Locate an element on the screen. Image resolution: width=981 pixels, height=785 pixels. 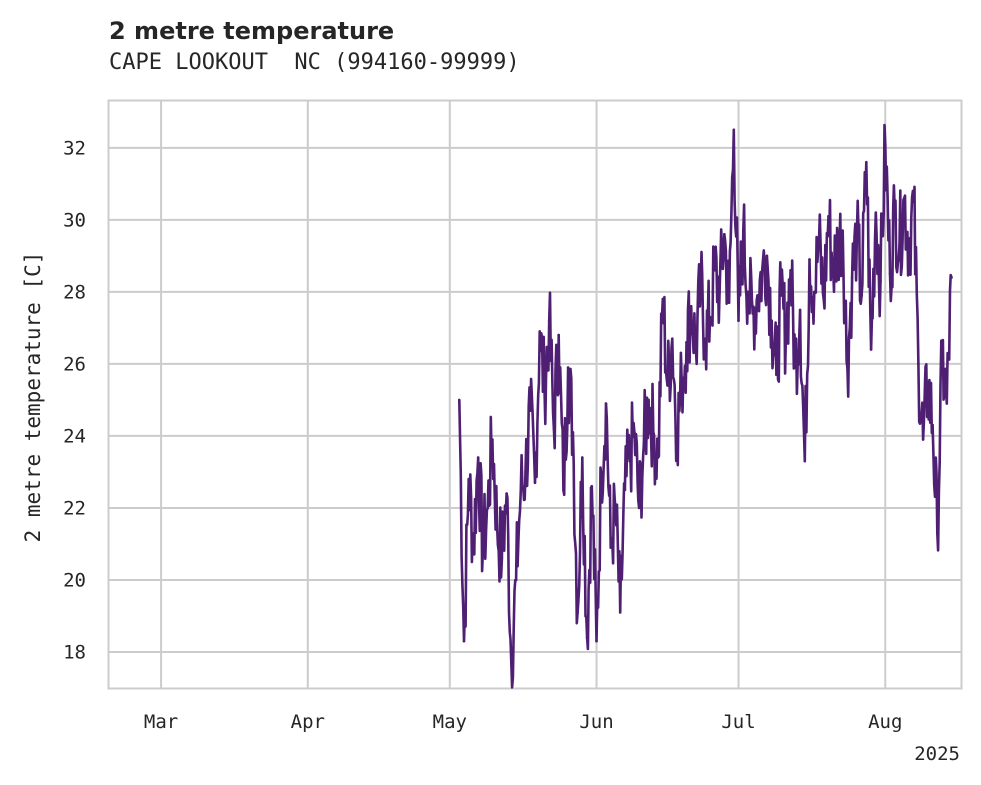
x-offset-label: 2025 is located at coordinates (937, 754).